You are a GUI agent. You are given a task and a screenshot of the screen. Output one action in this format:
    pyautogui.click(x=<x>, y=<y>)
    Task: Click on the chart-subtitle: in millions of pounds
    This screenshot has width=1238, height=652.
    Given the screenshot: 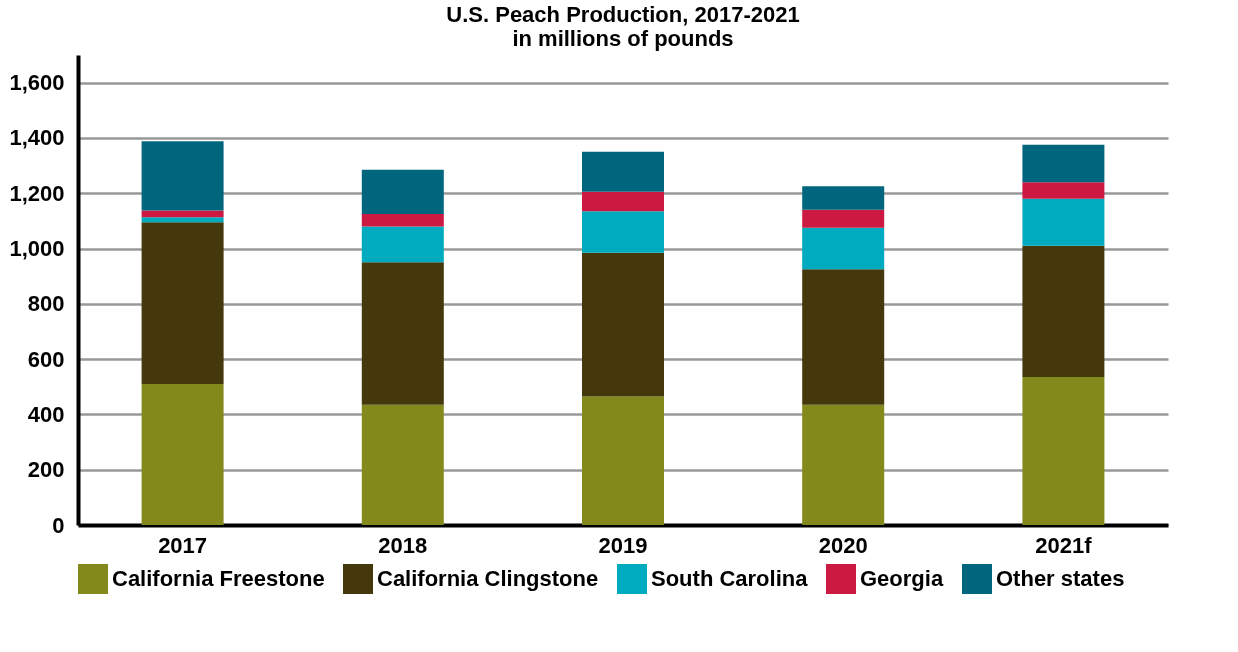 What is the action you would take?
    pyautogui.click(x=623, y=38)
    